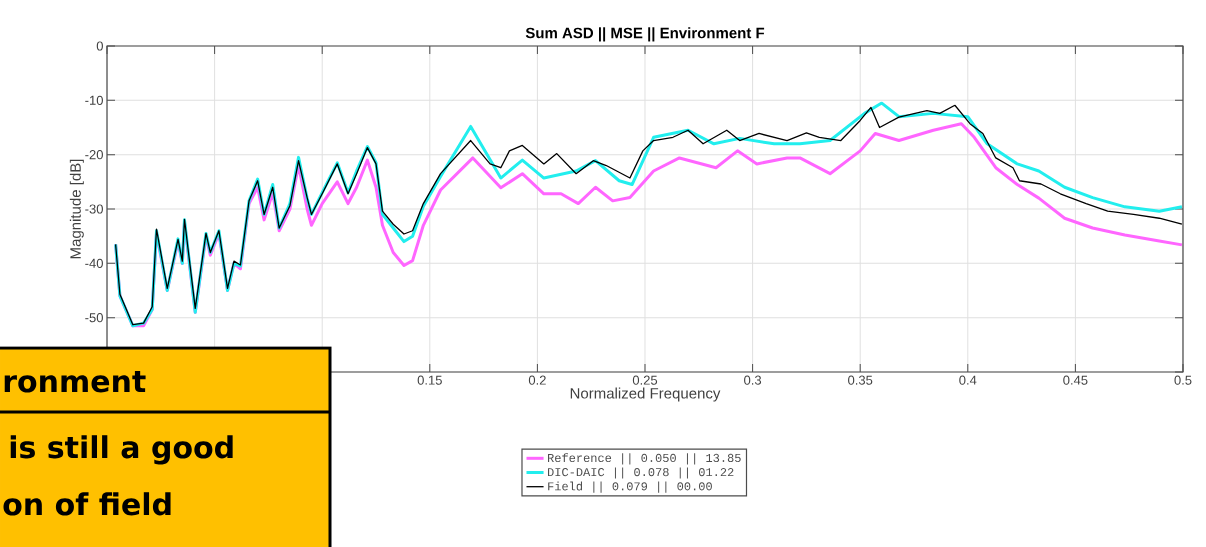  I want to click on legend-label: Reference || 0.050 || 13.85, so click(644, 459).